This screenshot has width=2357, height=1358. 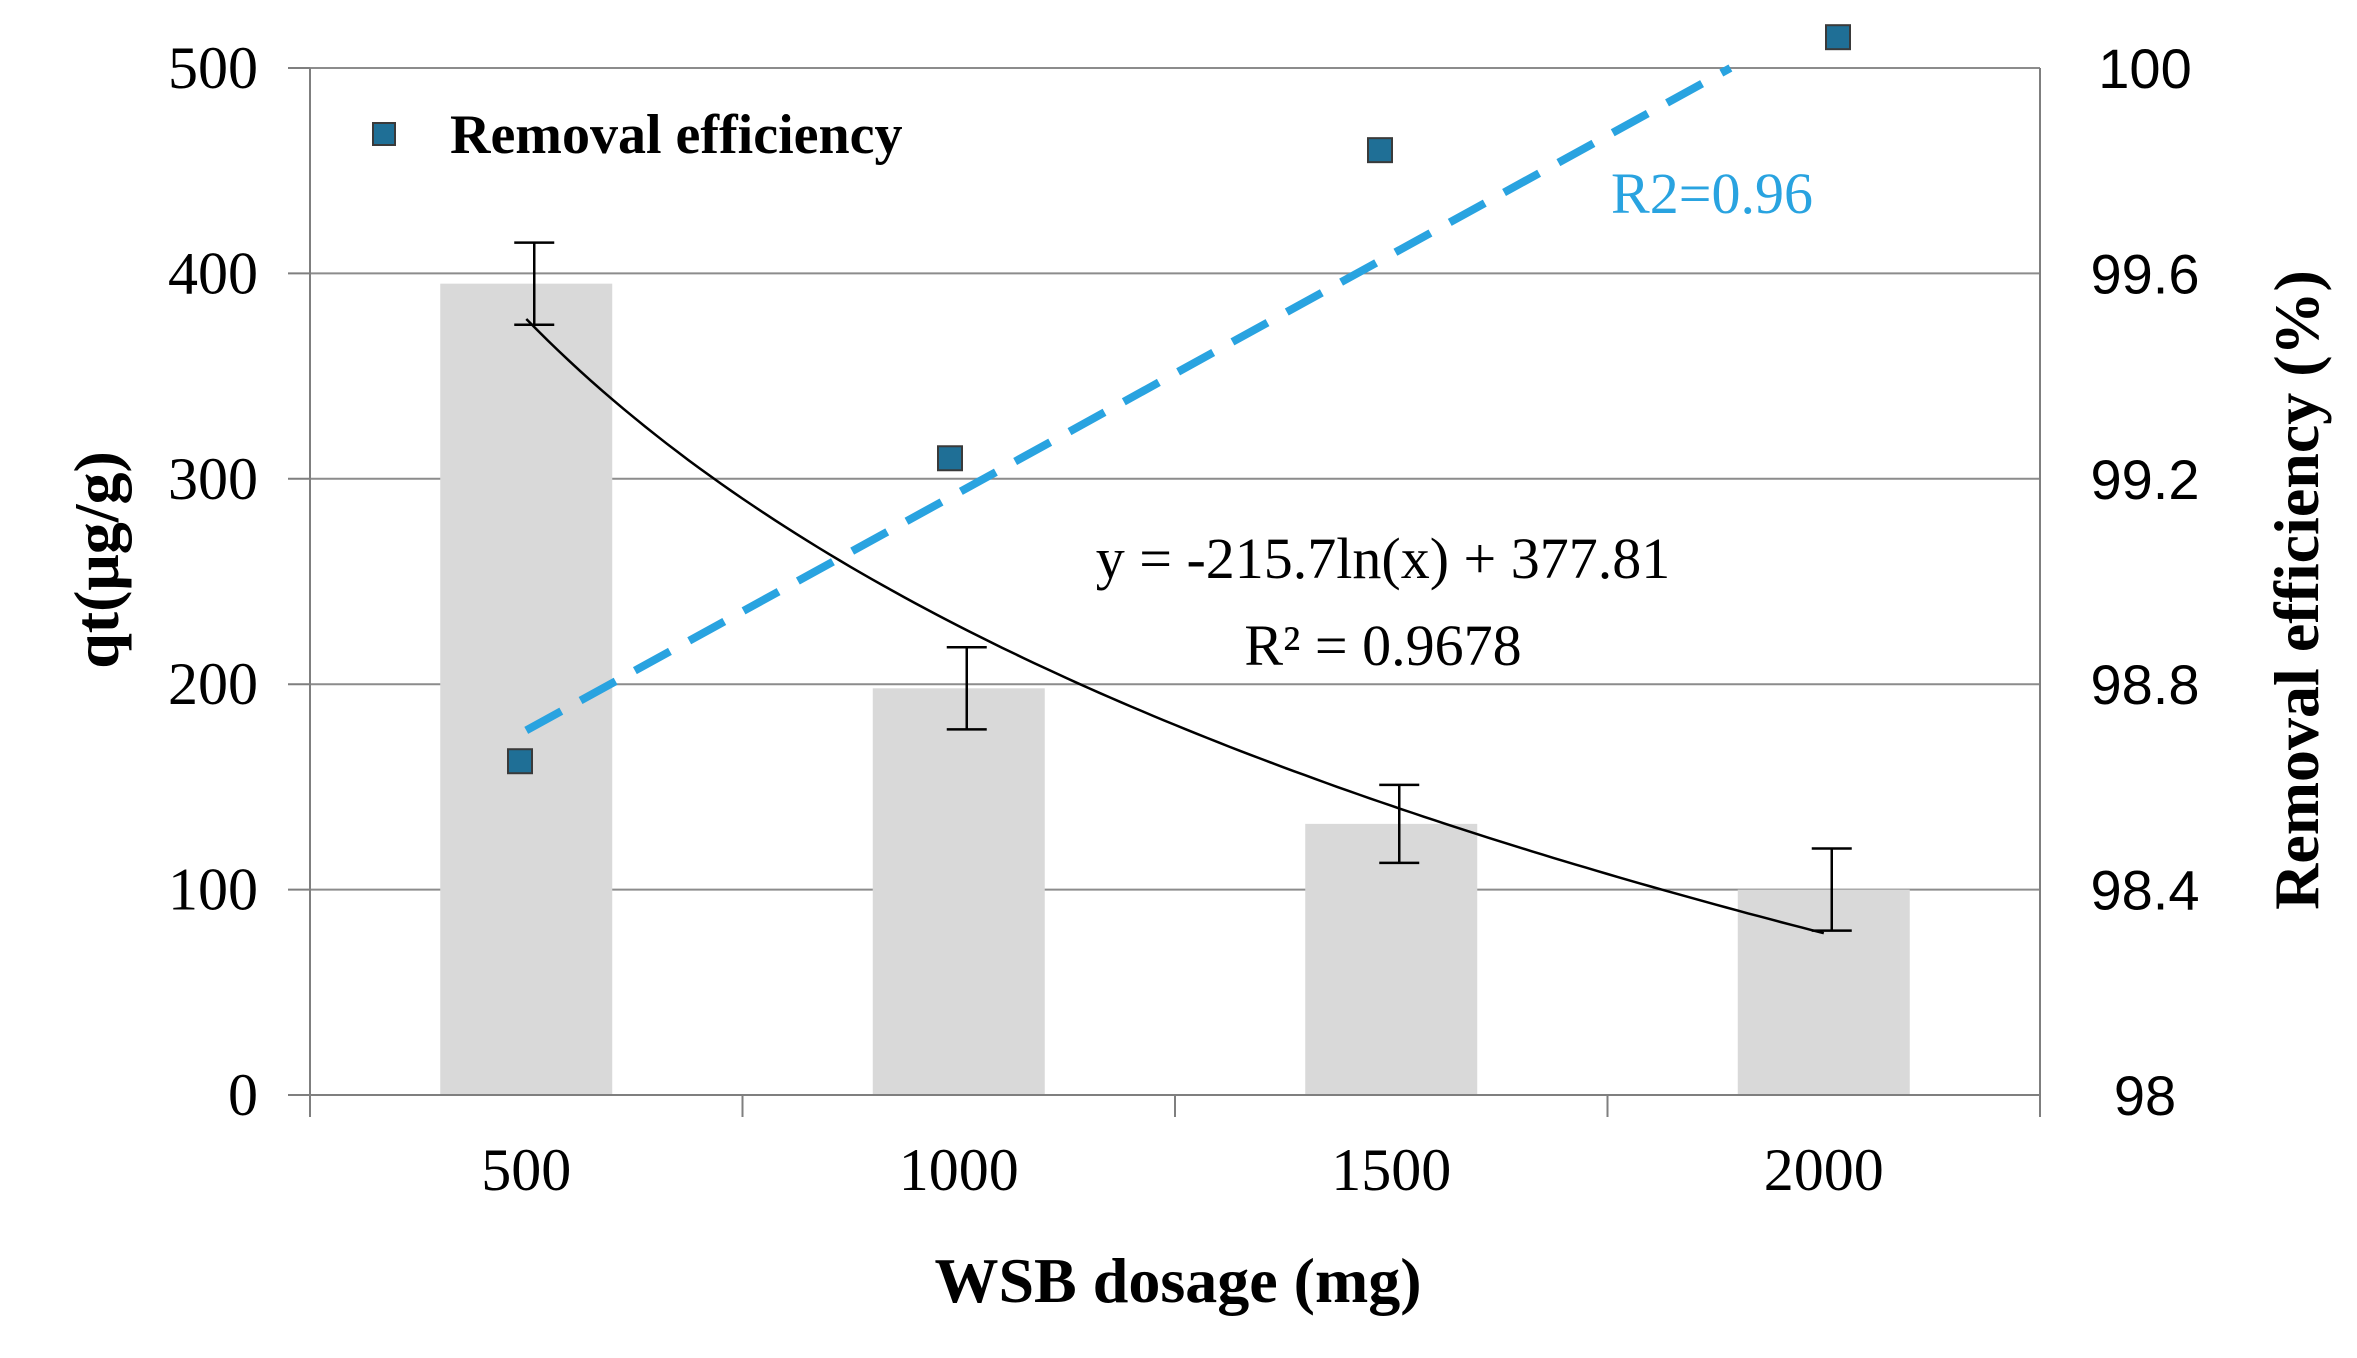 I want to click on legend: Removal efficiency, so click(x=637, y=135).